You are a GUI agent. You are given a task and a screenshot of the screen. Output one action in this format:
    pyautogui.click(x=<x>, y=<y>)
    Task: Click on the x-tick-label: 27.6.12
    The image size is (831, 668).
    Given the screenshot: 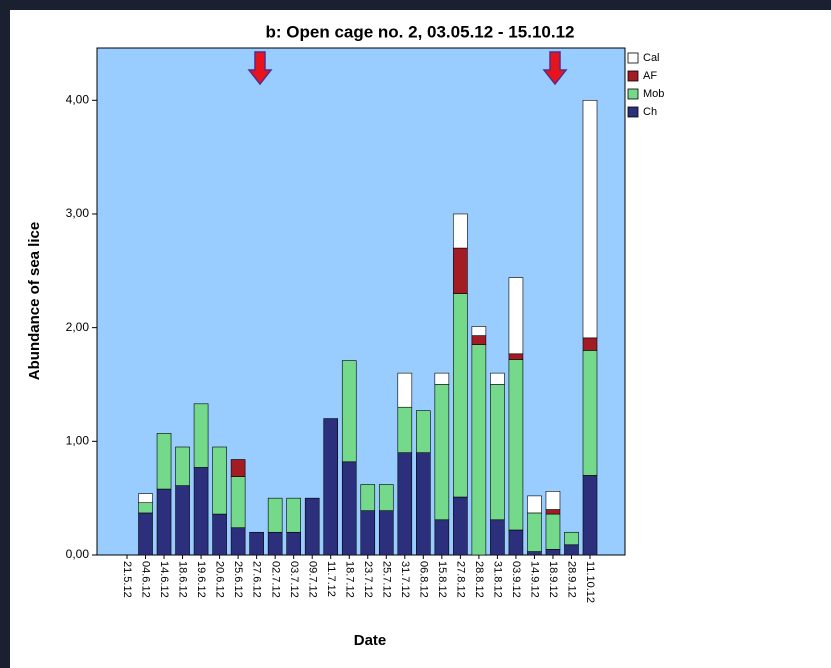 What is the action you would take?
    pyautogui.click(x=257, y=579)
    